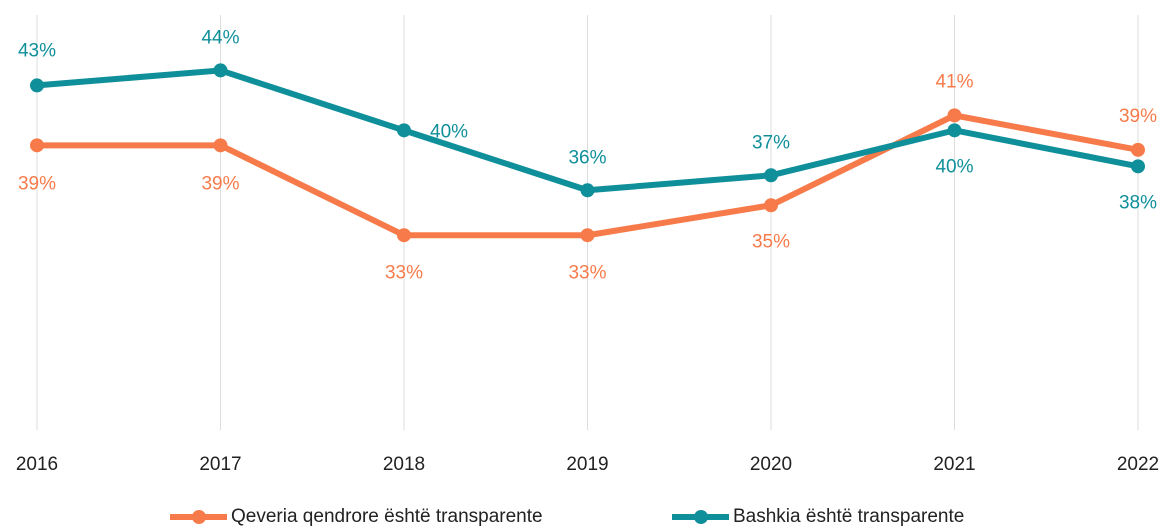 The image size is (1167, 529). I want to click on x-tick-label: 2022, so click(1138, 464).